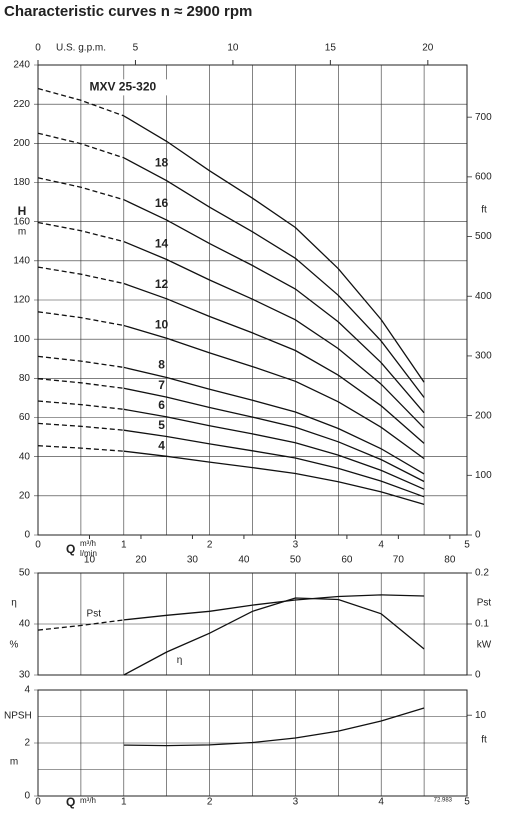 This screenshot has height=822, width=511. I want to click on y-tick-label: 200, so click(21, 143).